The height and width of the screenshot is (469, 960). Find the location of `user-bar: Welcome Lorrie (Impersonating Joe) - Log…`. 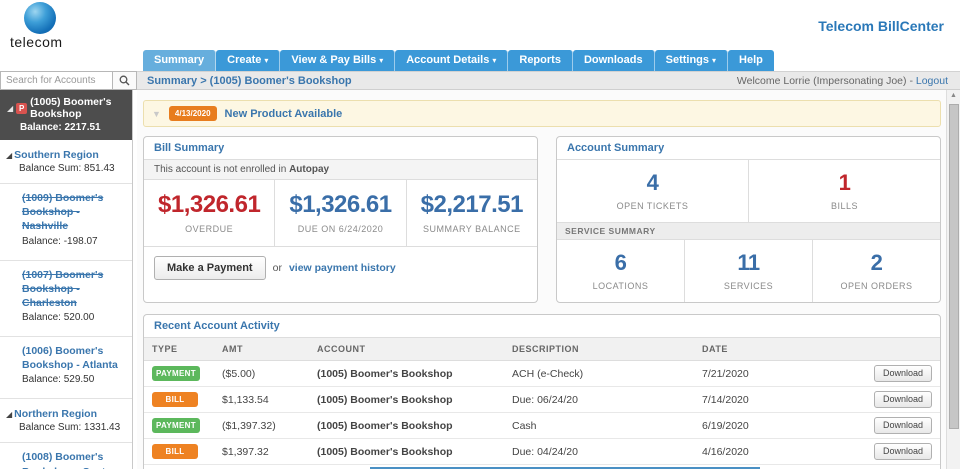

user-bar: Welcome Lorrie (Impersonating Joe) - Log… is located at coordinates (848, 81).